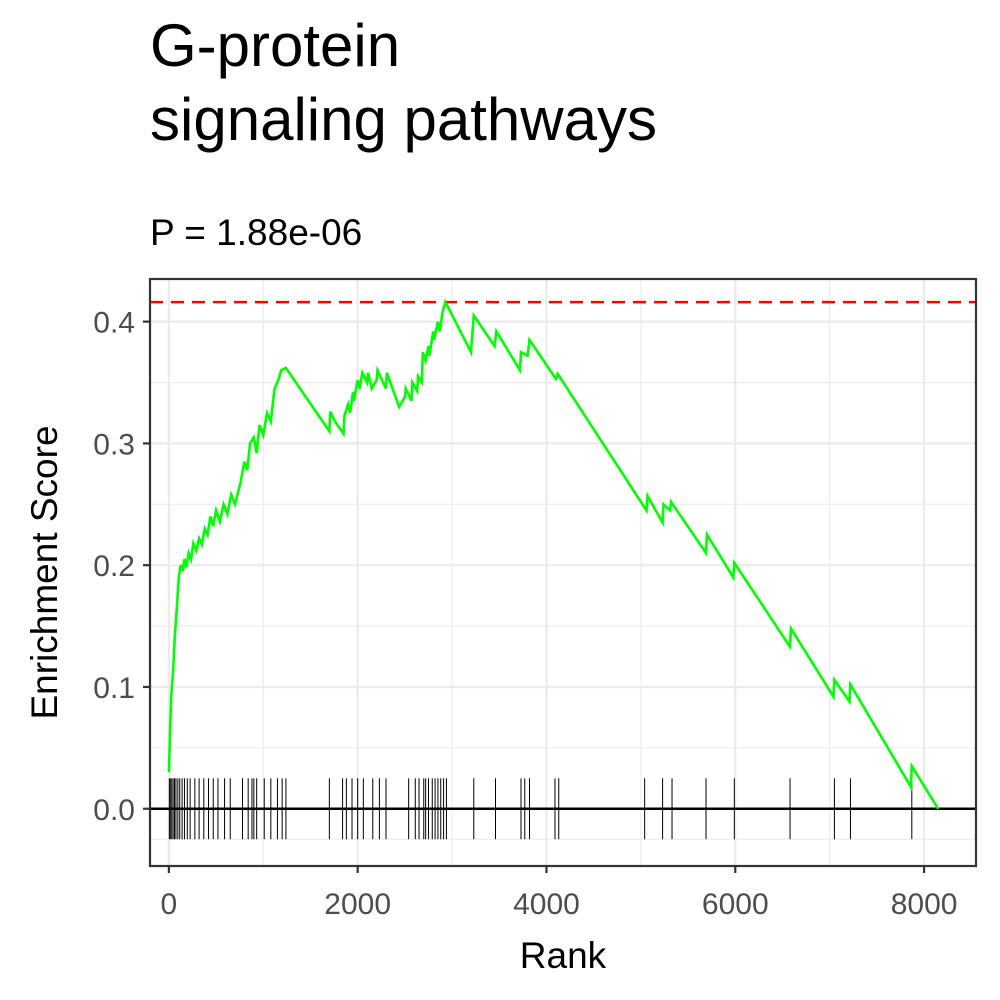 The height and width of the screenshot is (1000, 1000). What do you see at coordinates (114, 566) in the screenshot?
I see `y-tick-label: 0.2` at bounding box center [114, 566].